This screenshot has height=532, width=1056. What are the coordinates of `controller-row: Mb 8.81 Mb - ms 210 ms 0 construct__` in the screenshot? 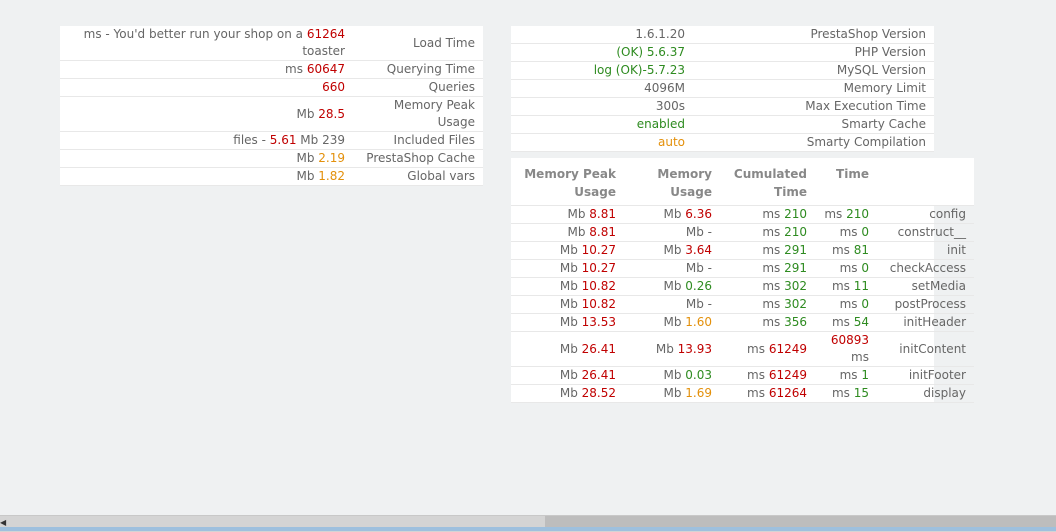 It's located at (742, 232).